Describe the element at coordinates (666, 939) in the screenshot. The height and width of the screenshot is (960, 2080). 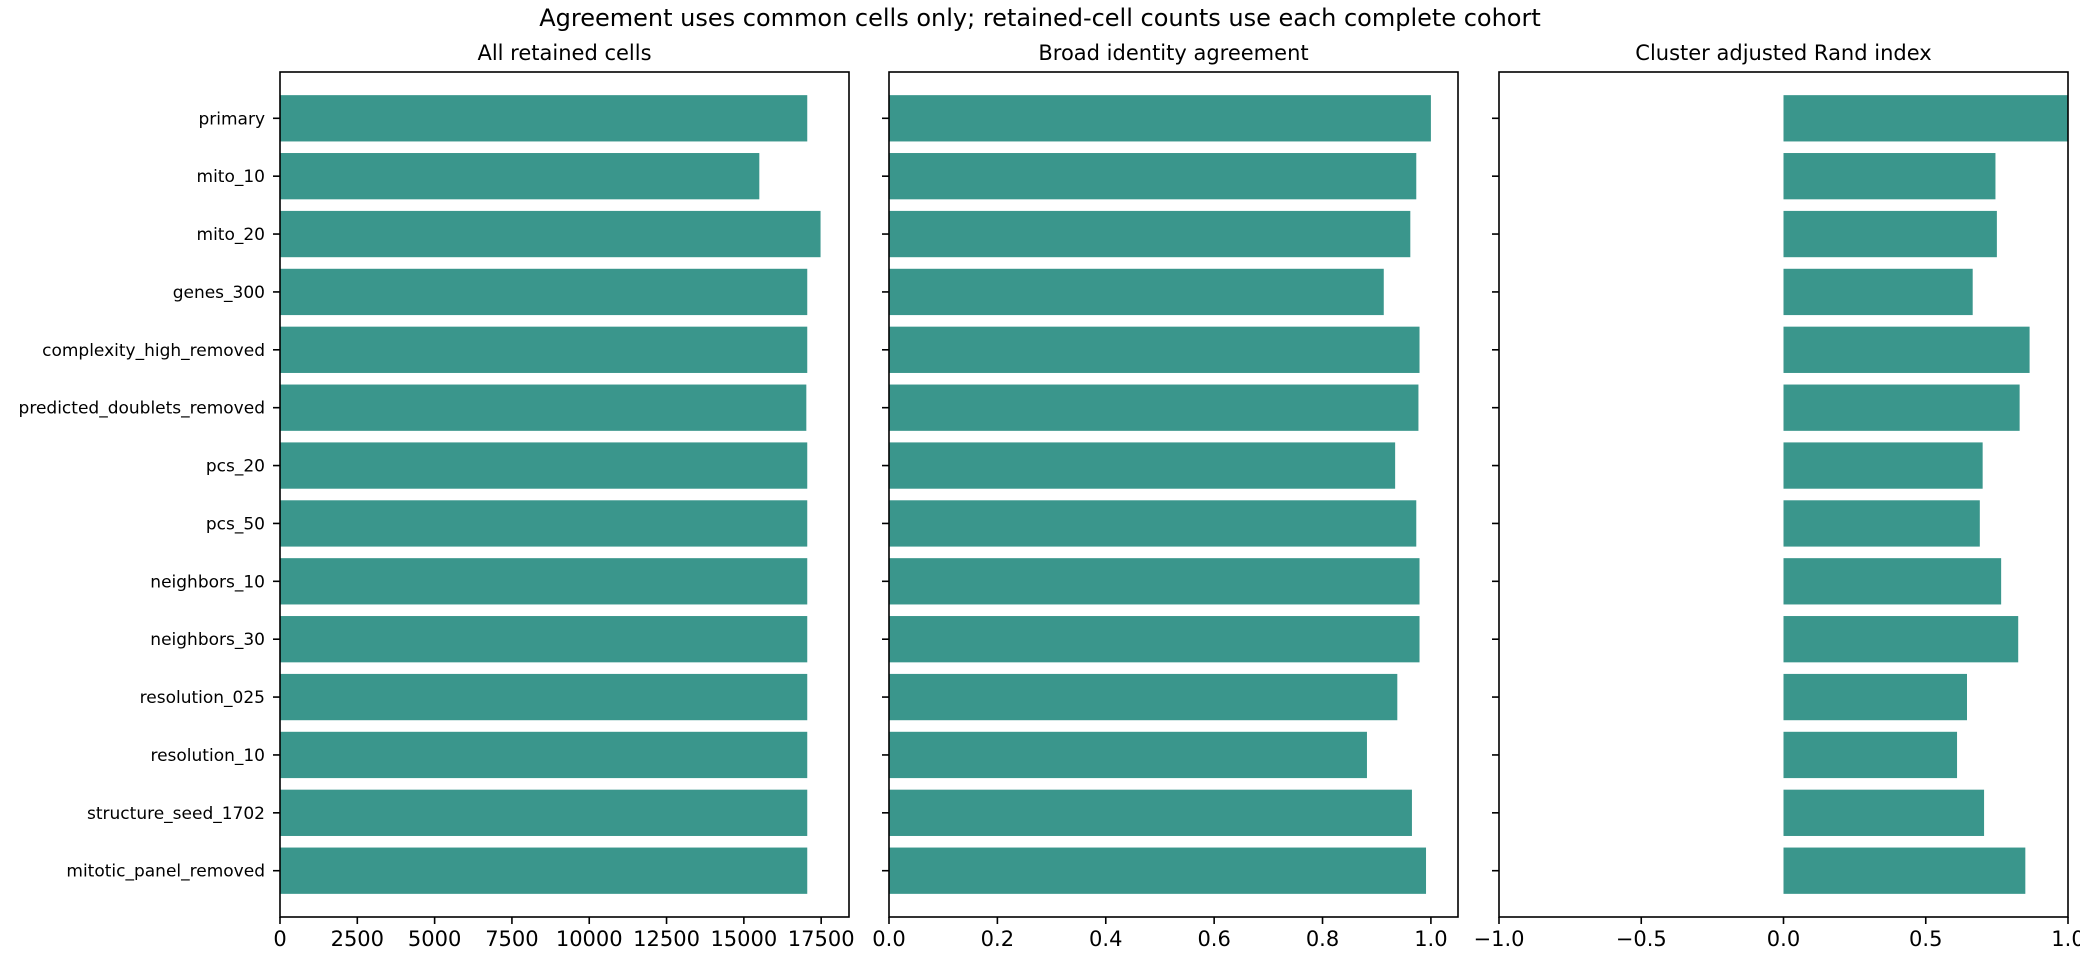
I see `x-tick-label: 12500` at that location.